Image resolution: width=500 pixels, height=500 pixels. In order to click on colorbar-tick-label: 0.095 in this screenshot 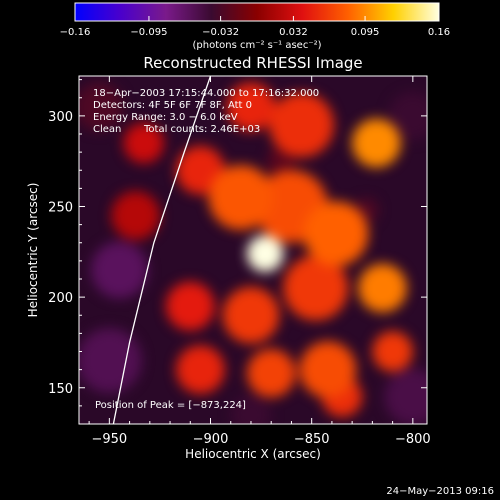, I will do `click(365, 32)`.